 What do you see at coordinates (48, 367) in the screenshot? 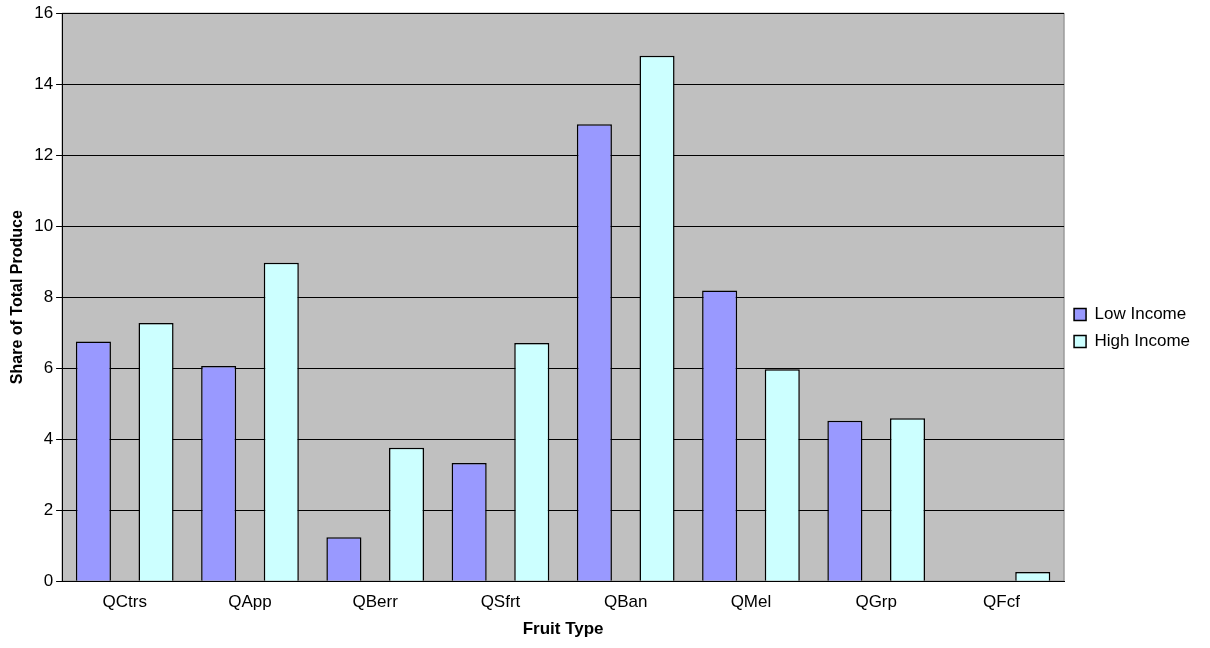
I see `y-tick-label: 6` at bounding box center [48, 367].